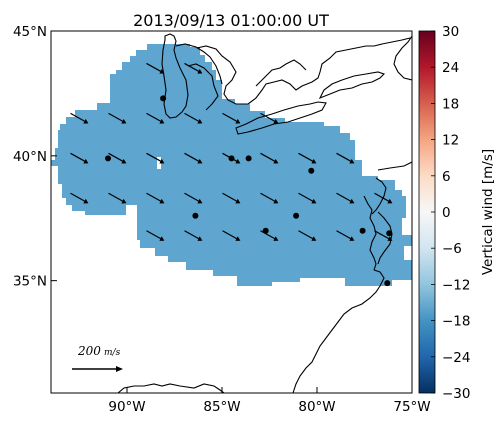  Describe the element at coordinates (452, 249) in the screenshot. I see `colorbar-tick-label: −6` at that location.